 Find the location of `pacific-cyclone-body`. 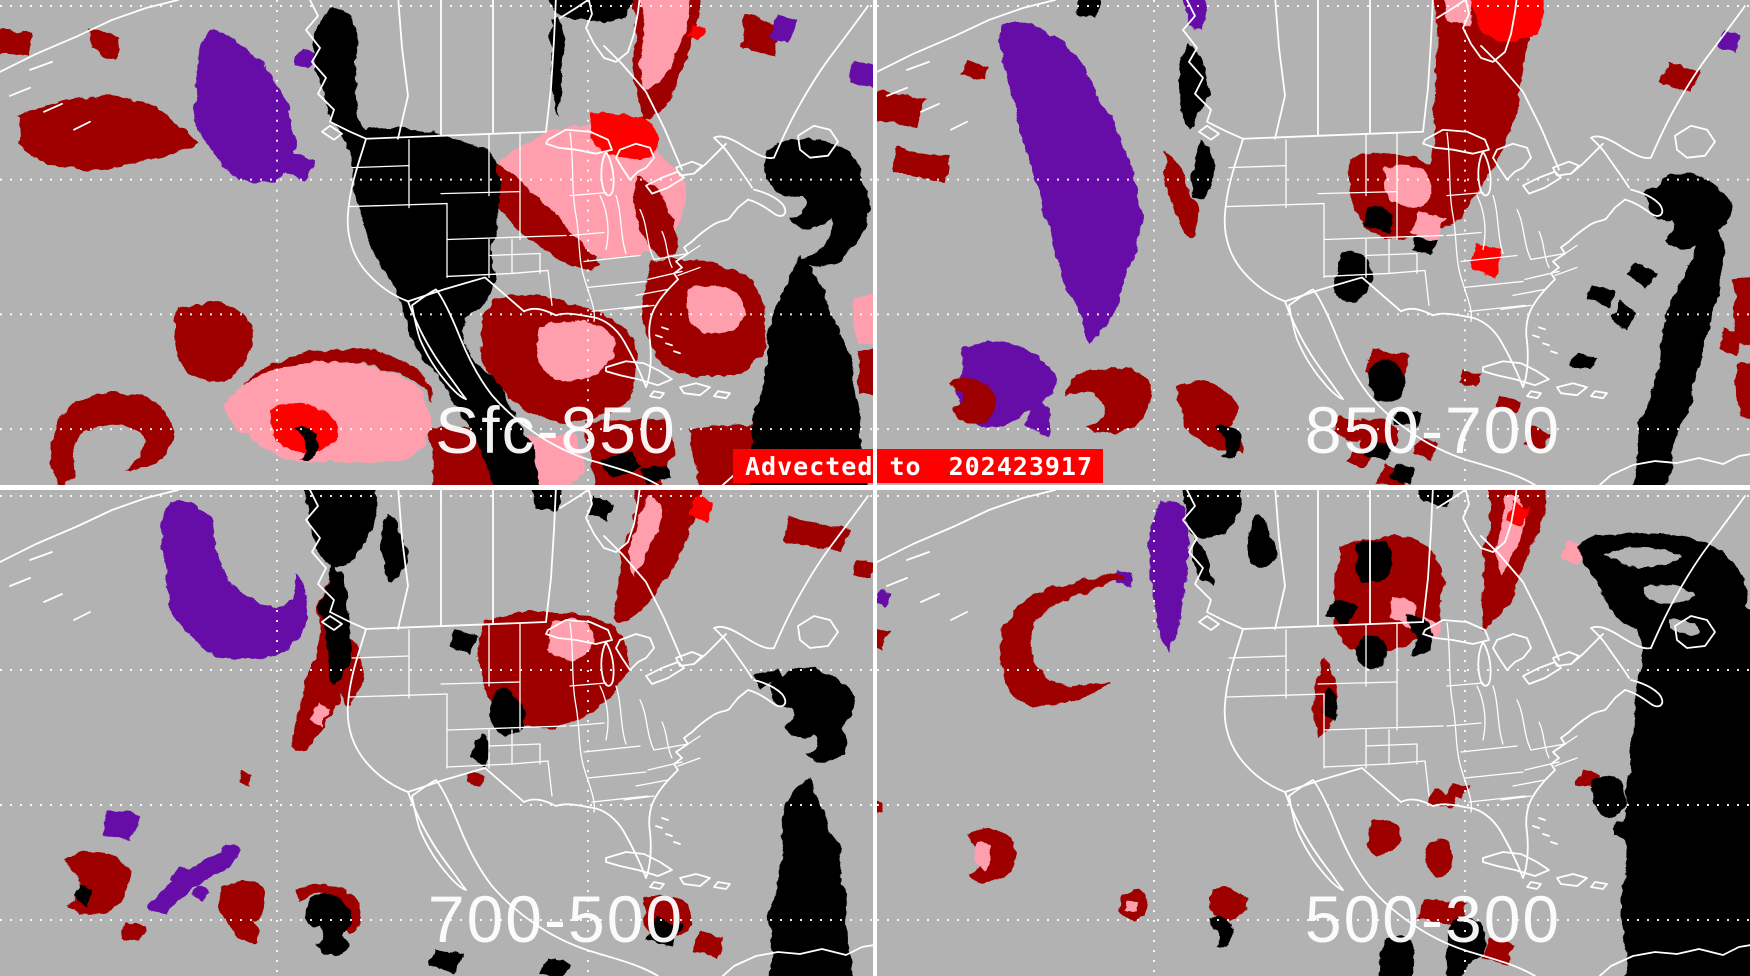

pacific-cyclone-body is located at coordinates (329, 413).